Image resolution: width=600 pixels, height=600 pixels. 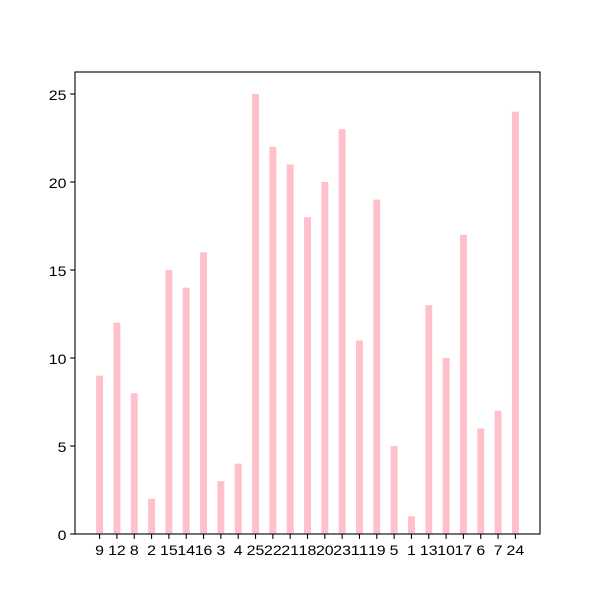 I want to click on svg-text: 0, so click(x=62, y=535).